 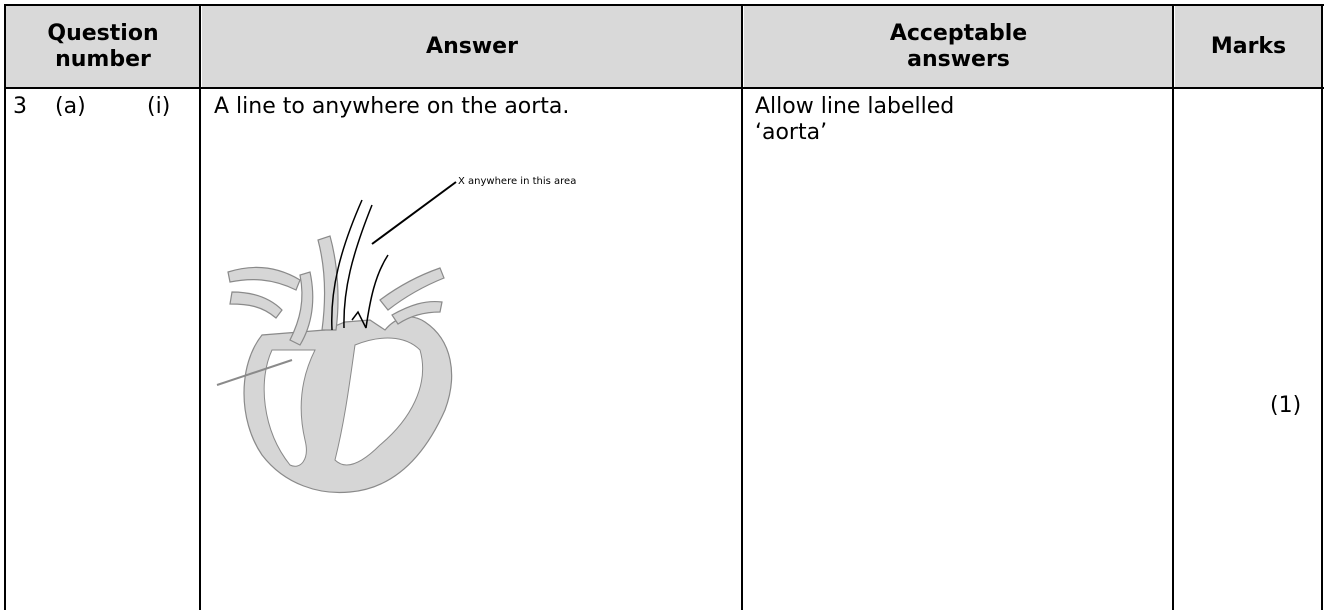 What do you see at coordinates (1286, 405) in the screenshot?
I see `marks: (1)` at bounding box center [1286, 405].